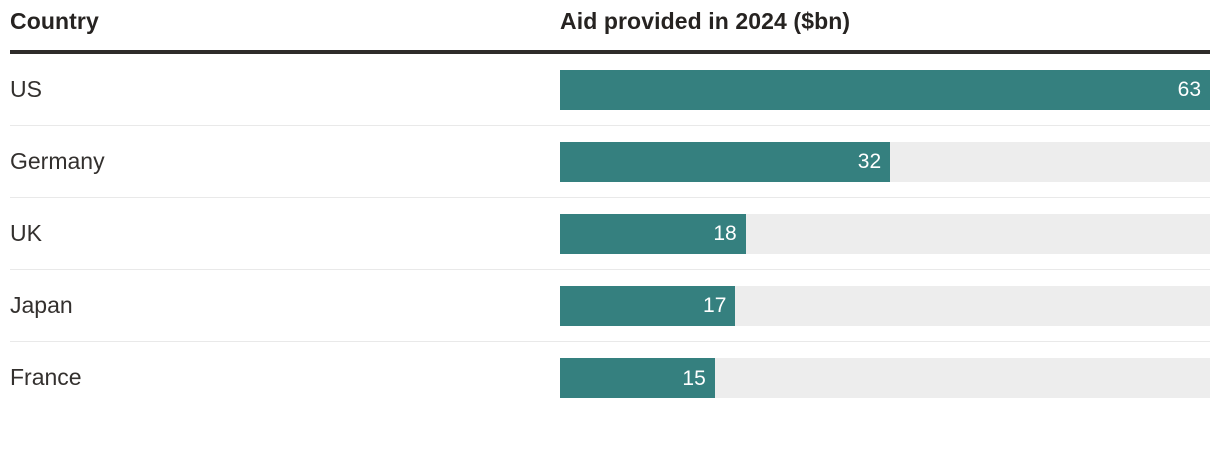 The image size is (1220, 466). Describe the element at coordinates (705, 21) in the screenshot. I see `column-header-aid: Aid provided in 2024 ($bn)` at that location.